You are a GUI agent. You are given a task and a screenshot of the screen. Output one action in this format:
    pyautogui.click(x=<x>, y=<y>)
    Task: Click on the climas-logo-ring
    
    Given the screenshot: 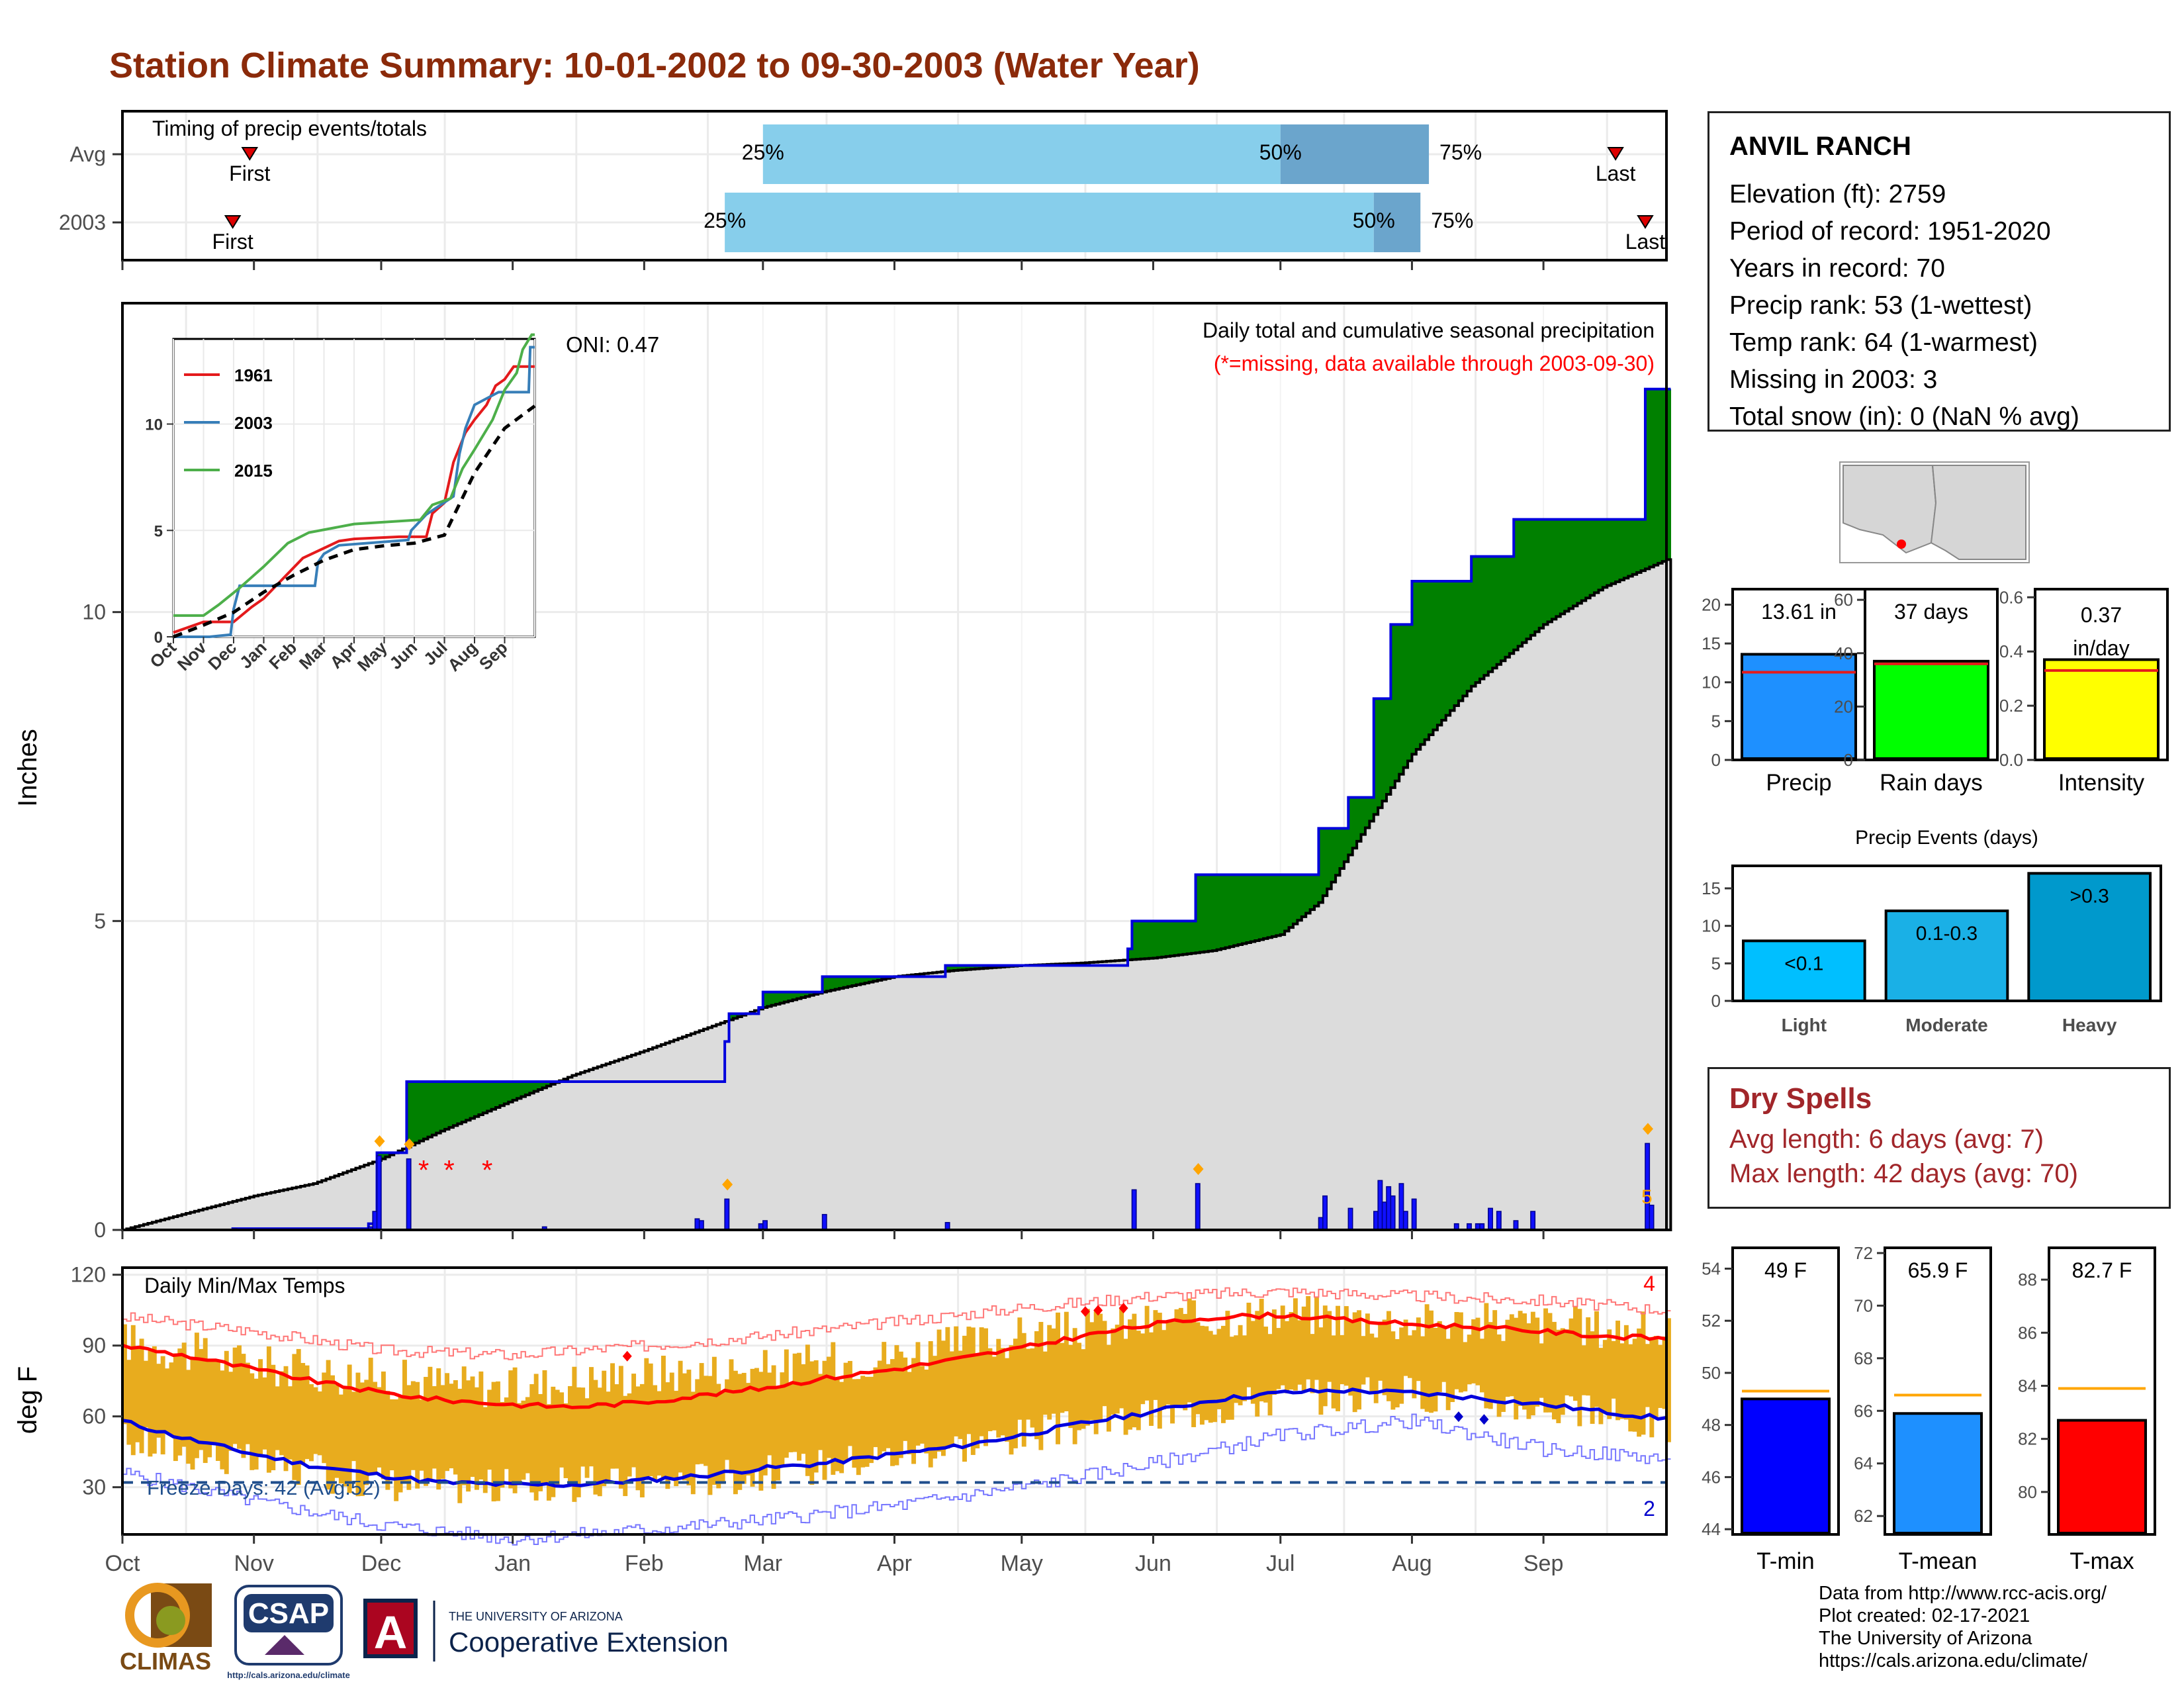 What is the action you would take?
    pyautogui.click(x=157, y=1615)
    